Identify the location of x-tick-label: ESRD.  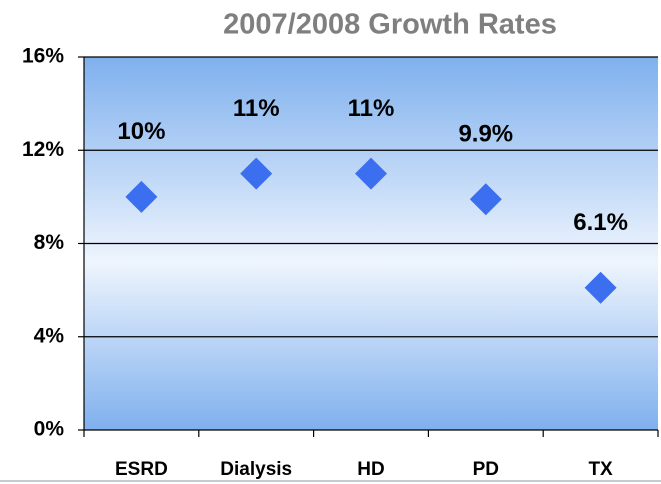
(141, 469).